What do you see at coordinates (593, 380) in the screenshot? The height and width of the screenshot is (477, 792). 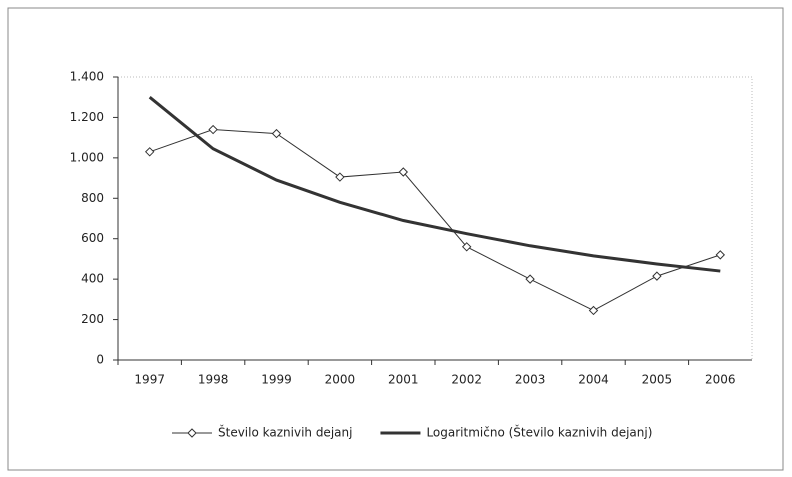 I see `x-tick-label: 2004` at bounding box center [593, 380].